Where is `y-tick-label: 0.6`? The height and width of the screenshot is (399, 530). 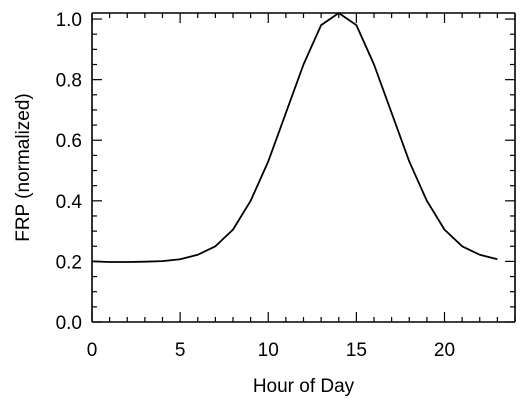 y-tick-label: 0.6 is located at coordinates (69, 141).